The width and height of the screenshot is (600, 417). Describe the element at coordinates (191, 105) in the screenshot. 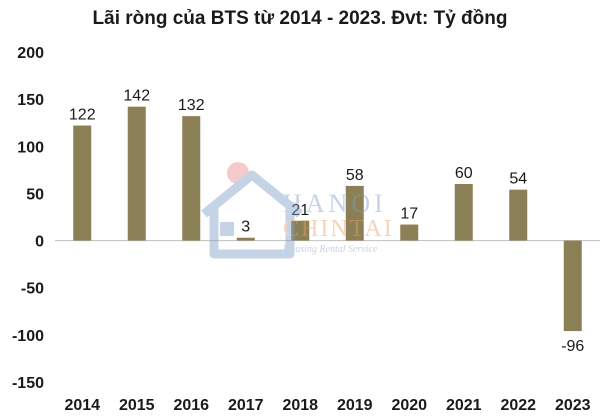

I see `data-label: 132` at that location.